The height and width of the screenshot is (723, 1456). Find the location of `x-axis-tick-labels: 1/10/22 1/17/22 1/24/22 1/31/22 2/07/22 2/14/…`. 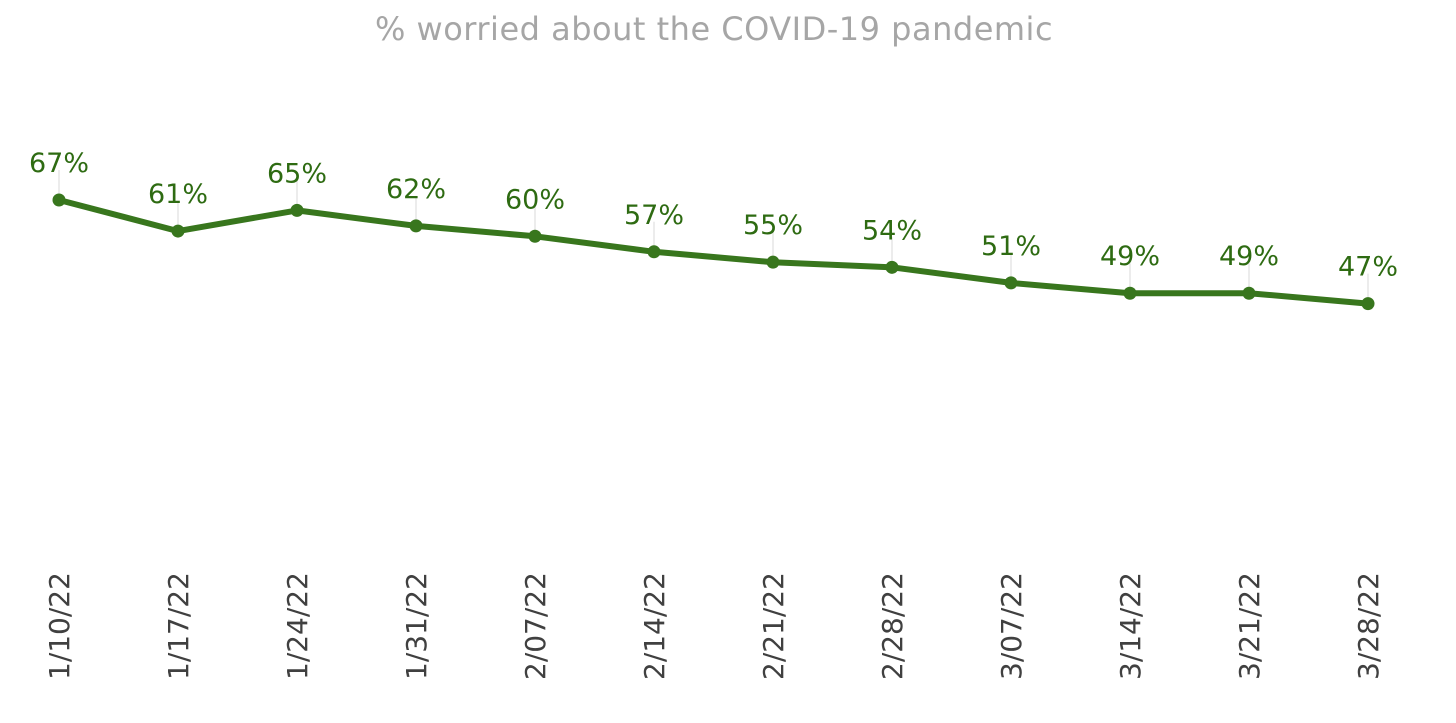

x-axis-tick-labels: 1/10/22 1/17/22 1/24/22 1/31/22 2/07/22 2/14/… is located at coordinates (714, 626).